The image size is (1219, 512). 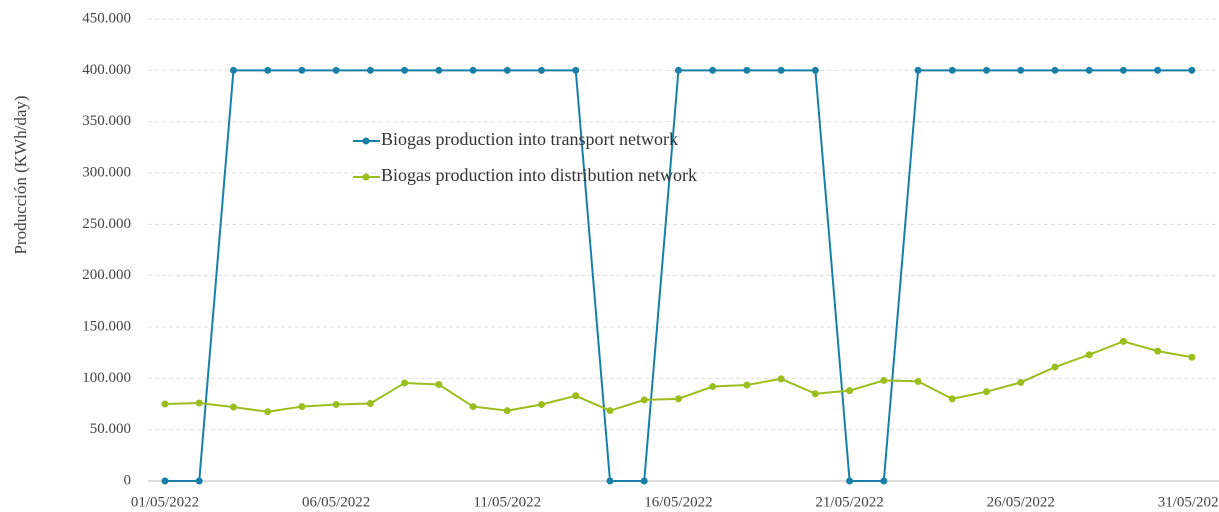 I want to click on y-tick-label: 350.000, so click(x=106, y=121).